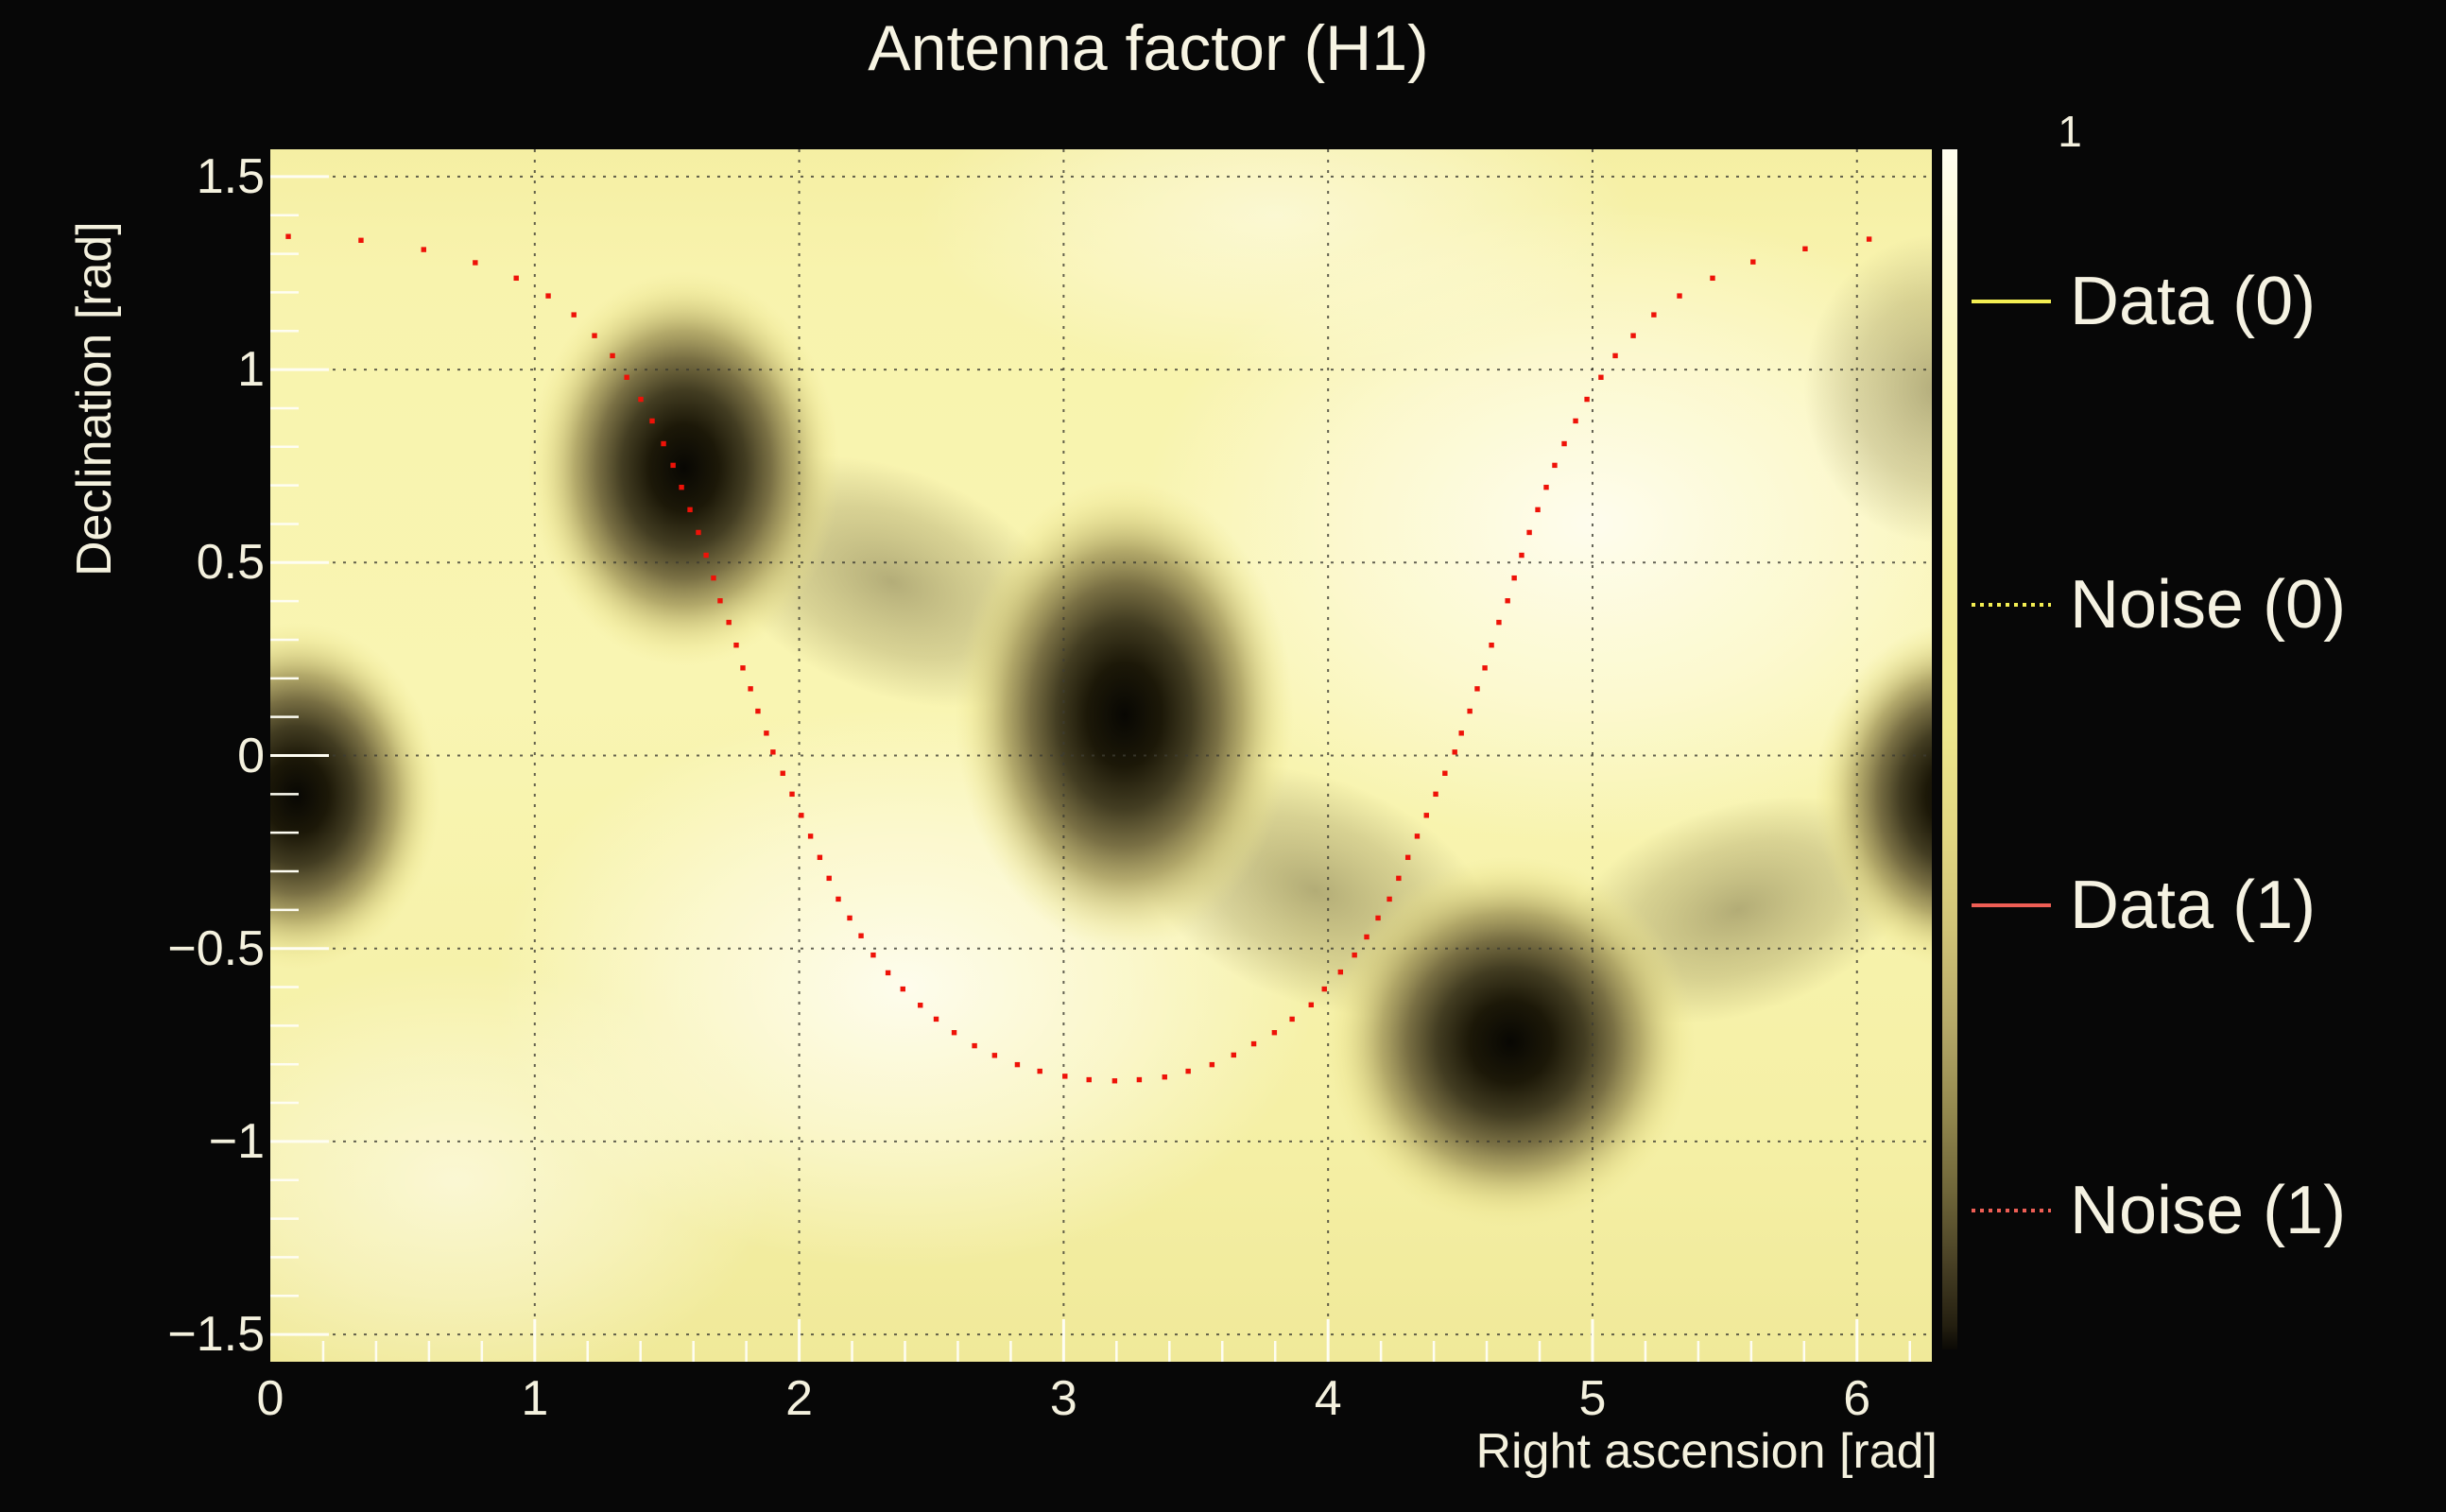 The height and width of the screenshot is (1512, 2446). Describe the element at coordinates (231, 176) in the screenshot. I see `y-tick-label: 1.5` at that location.